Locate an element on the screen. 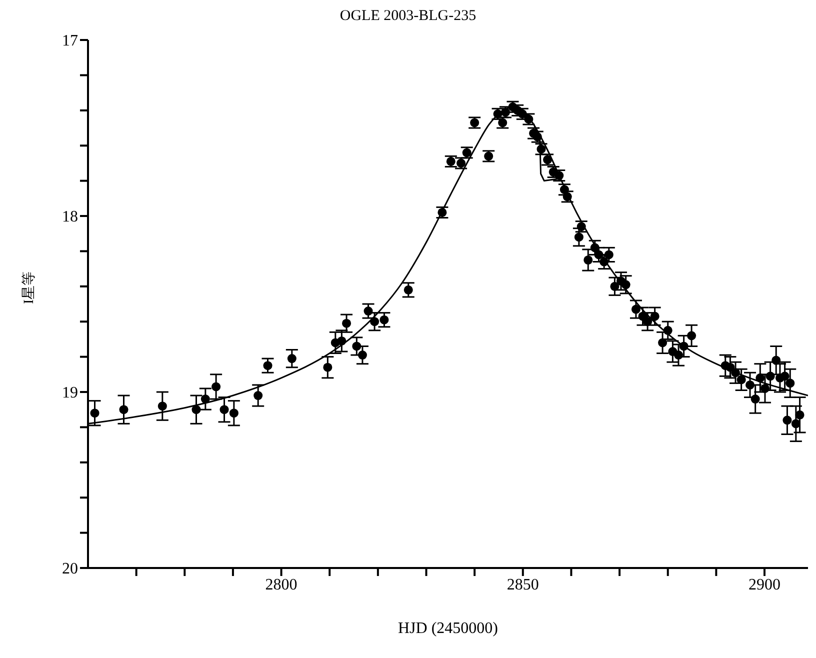 Image resolution: width=816 pixels, height=658 pixels. y-tick-label: 17 is located at coordinates (70, 41).